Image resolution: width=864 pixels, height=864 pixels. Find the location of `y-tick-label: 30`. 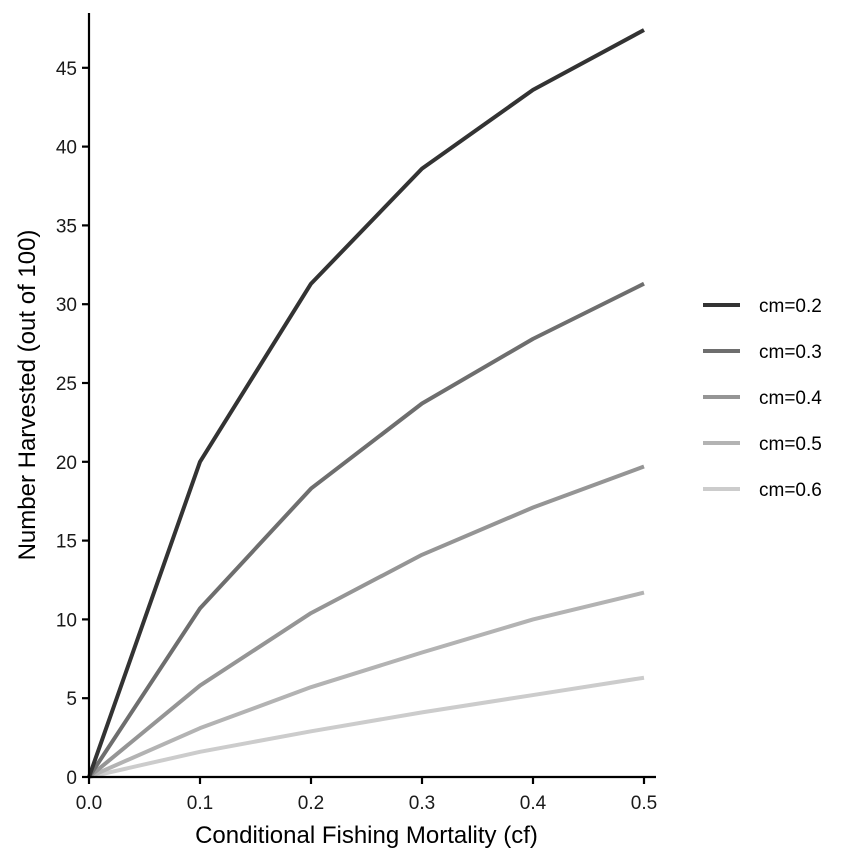

y-tick-label: 30 is located at coordinates (66, 305).